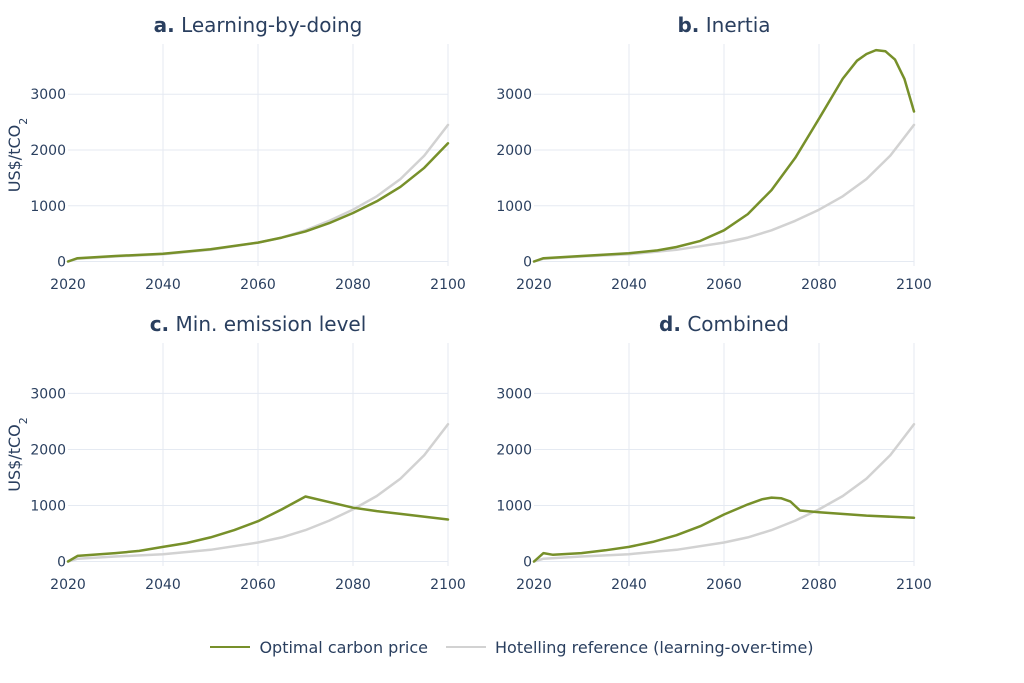 The width and height of the screenshot is (1024, 683). Describe the element at coordinates (534, 285) in the screenshot. I see `x-tick-label-b-2020: 2020` at that location.